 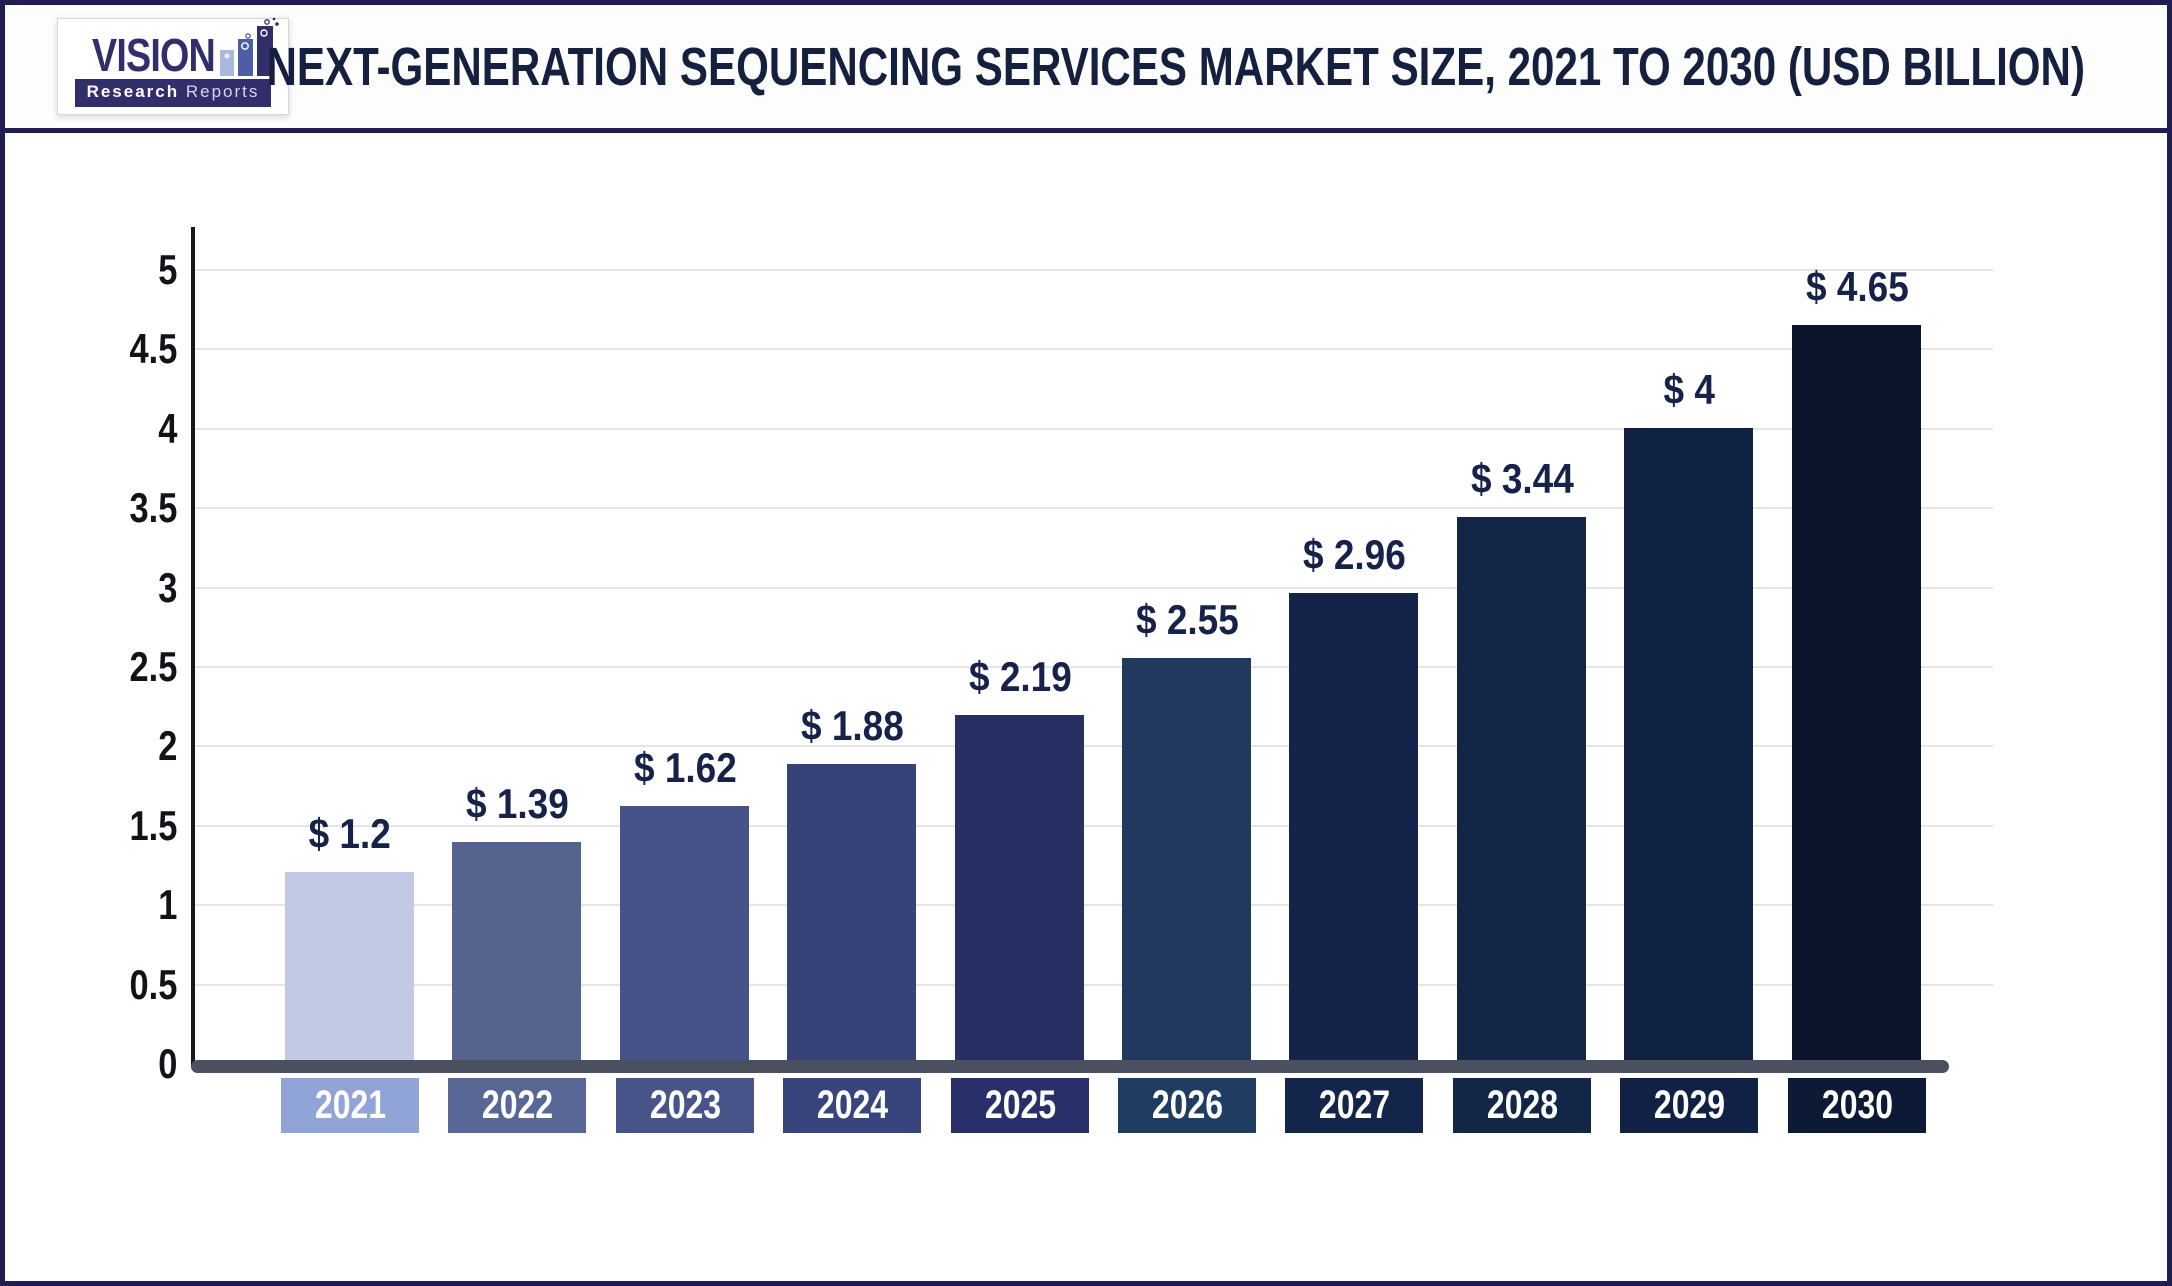 What do you see at coordinates (91, 826) in the screenshot?
I see `y-tick-1.5: 1.5` at bounding box center [91, 826].